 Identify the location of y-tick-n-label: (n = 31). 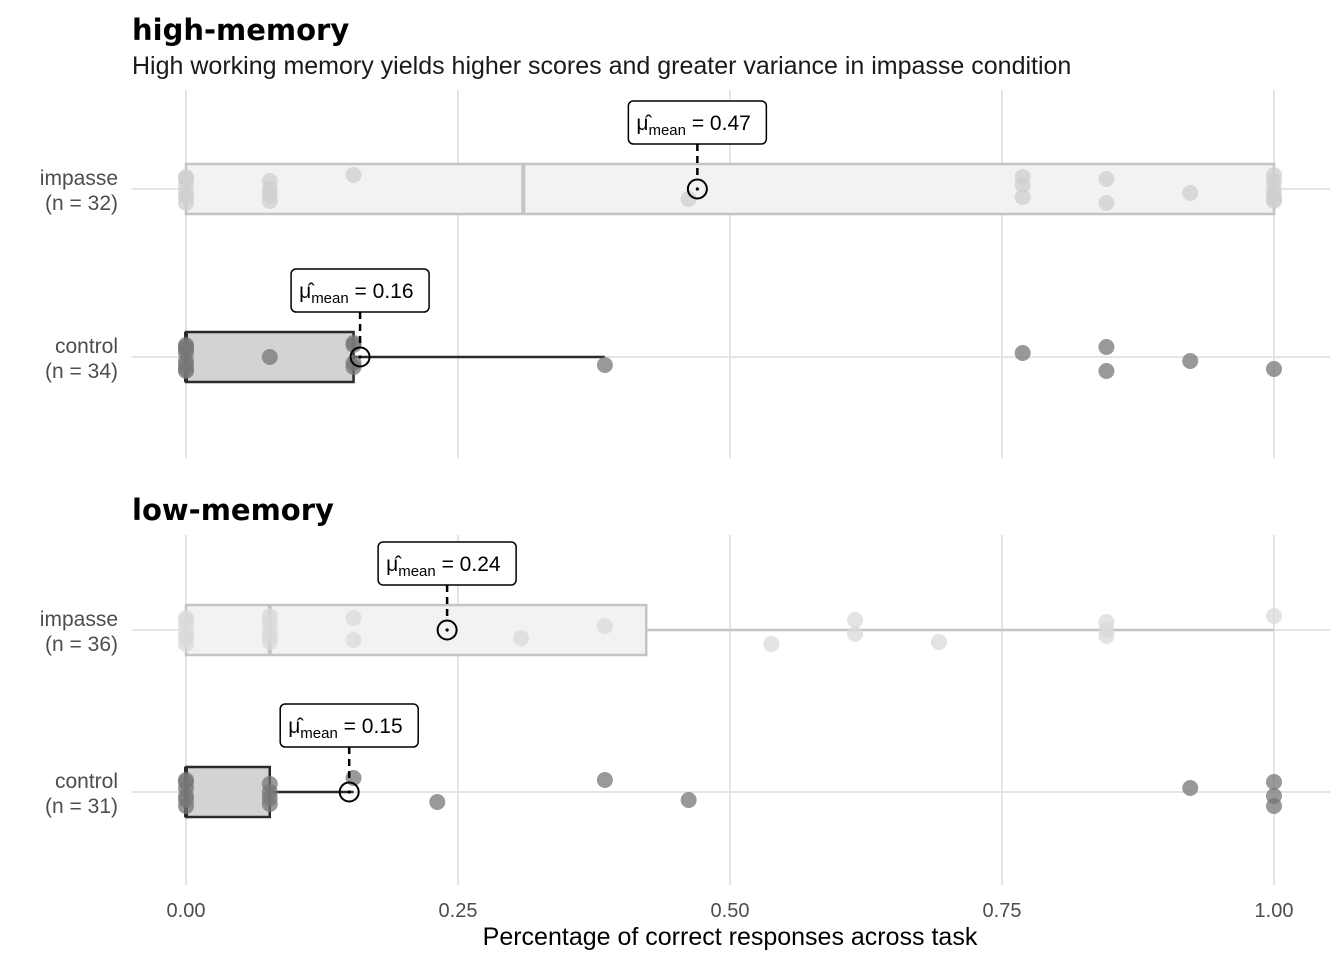
(81, 806).